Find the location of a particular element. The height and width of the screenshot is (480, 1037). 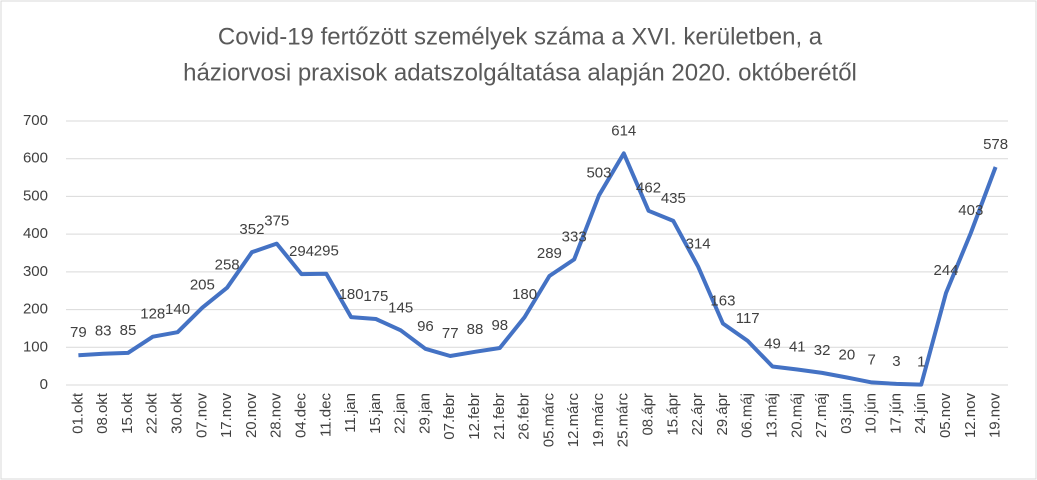

x-tick-label: 05.nov is located at coordinates (945, 416).